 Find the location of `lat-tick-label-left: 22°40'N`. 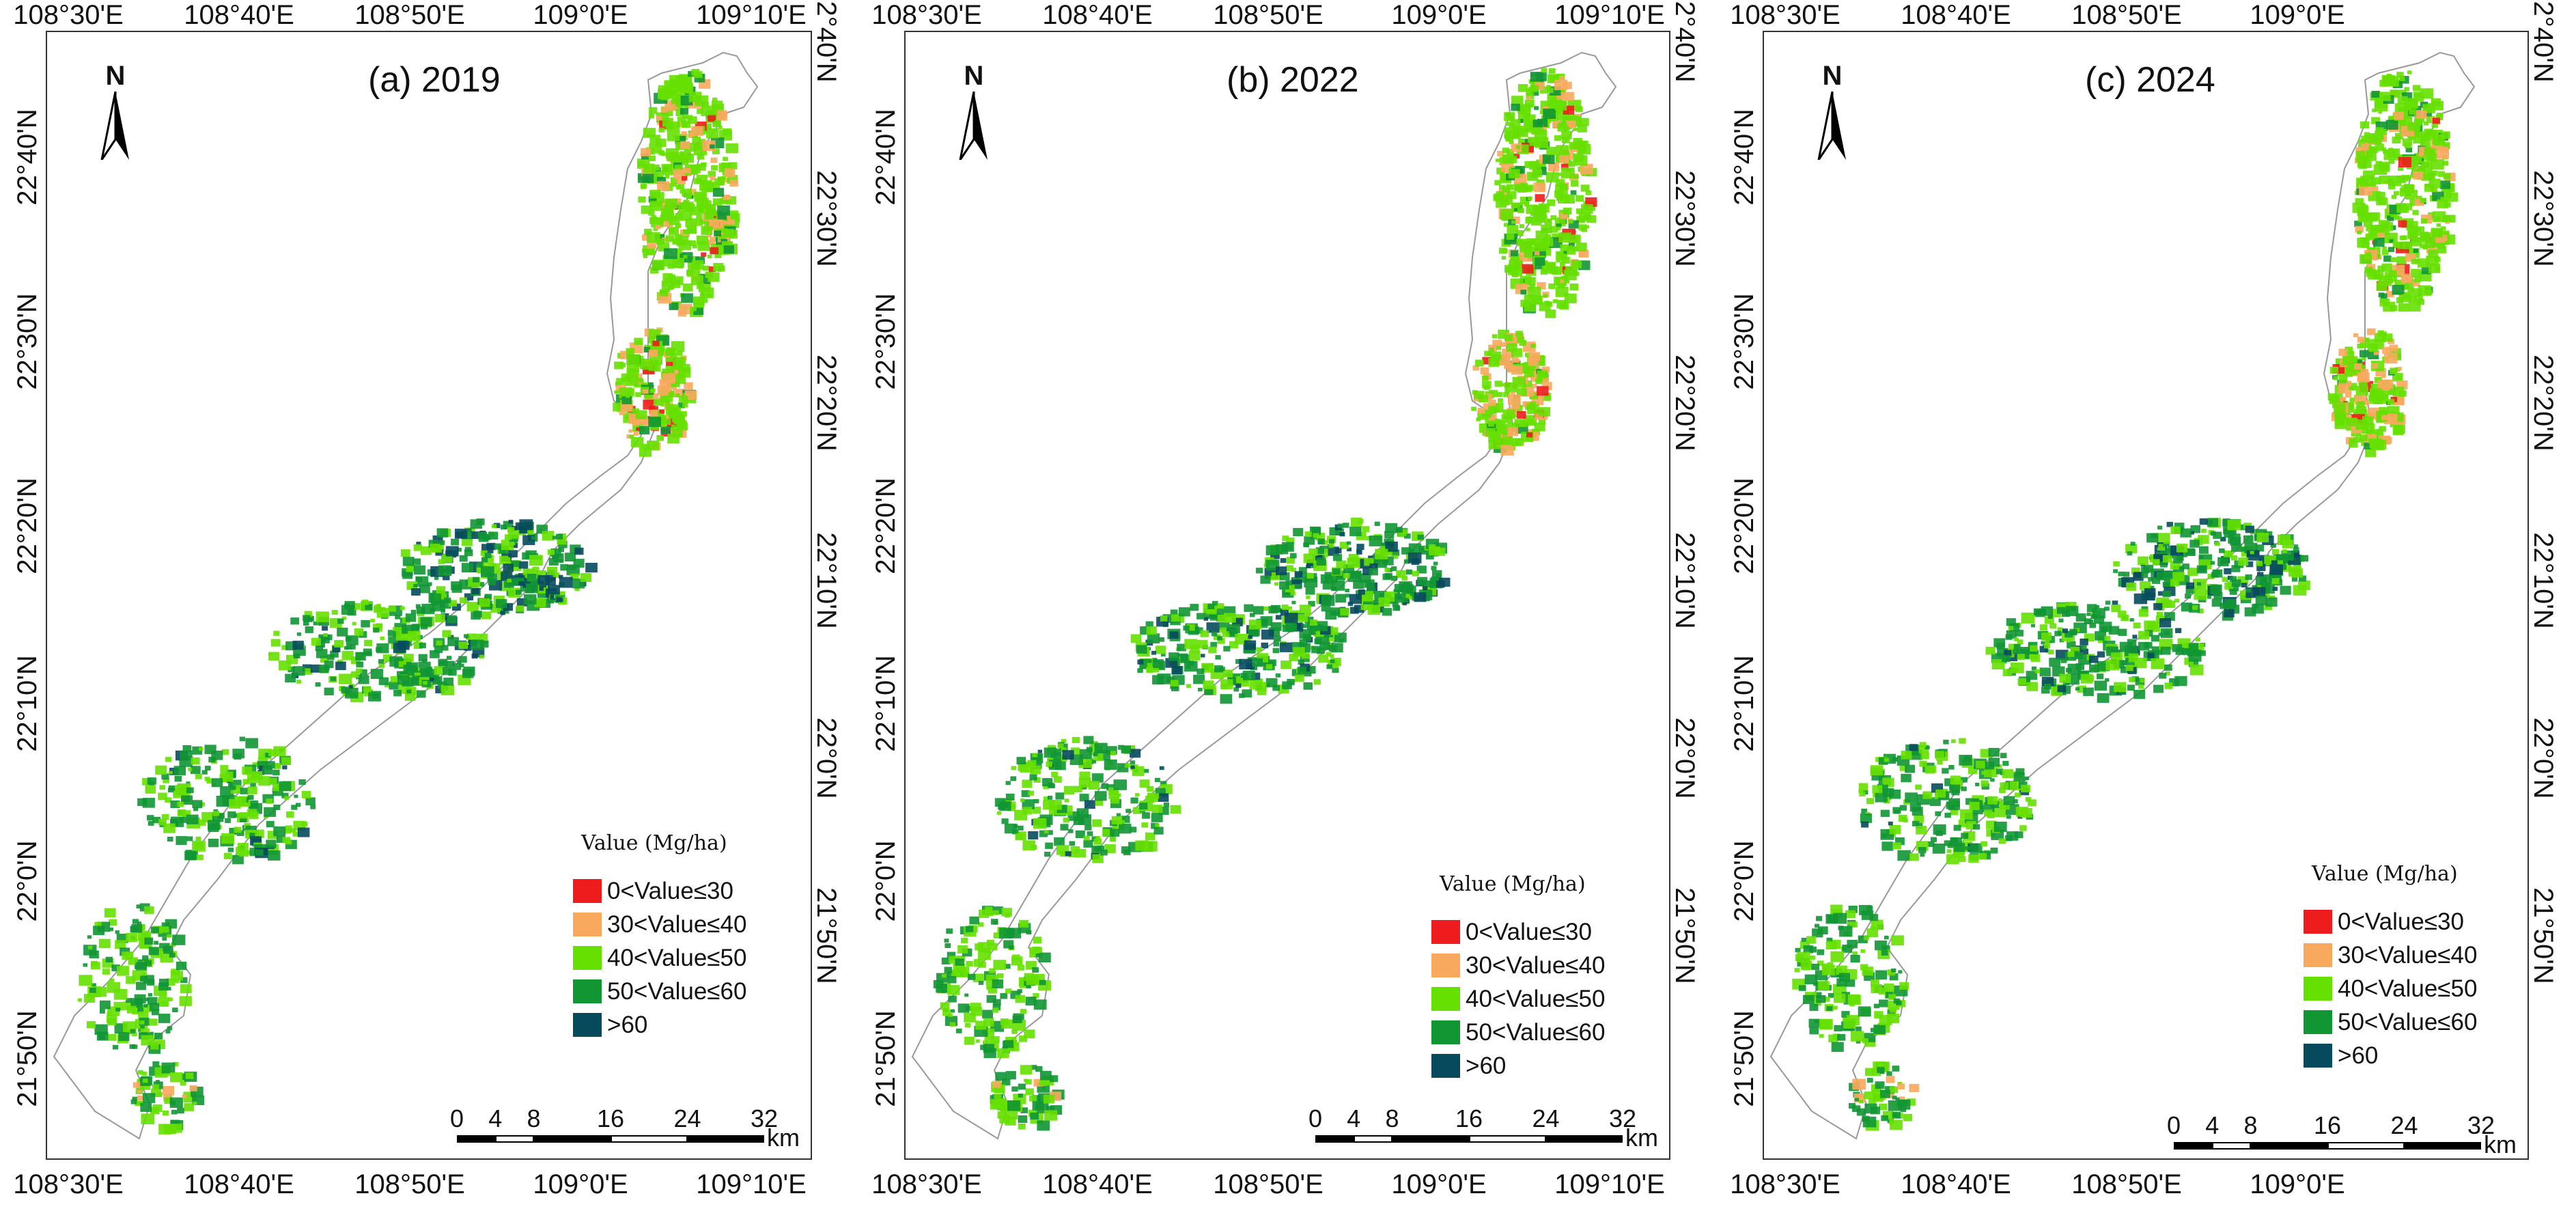

lat-tick-label-left: 22°40'N is located at coordinates (27, 157).